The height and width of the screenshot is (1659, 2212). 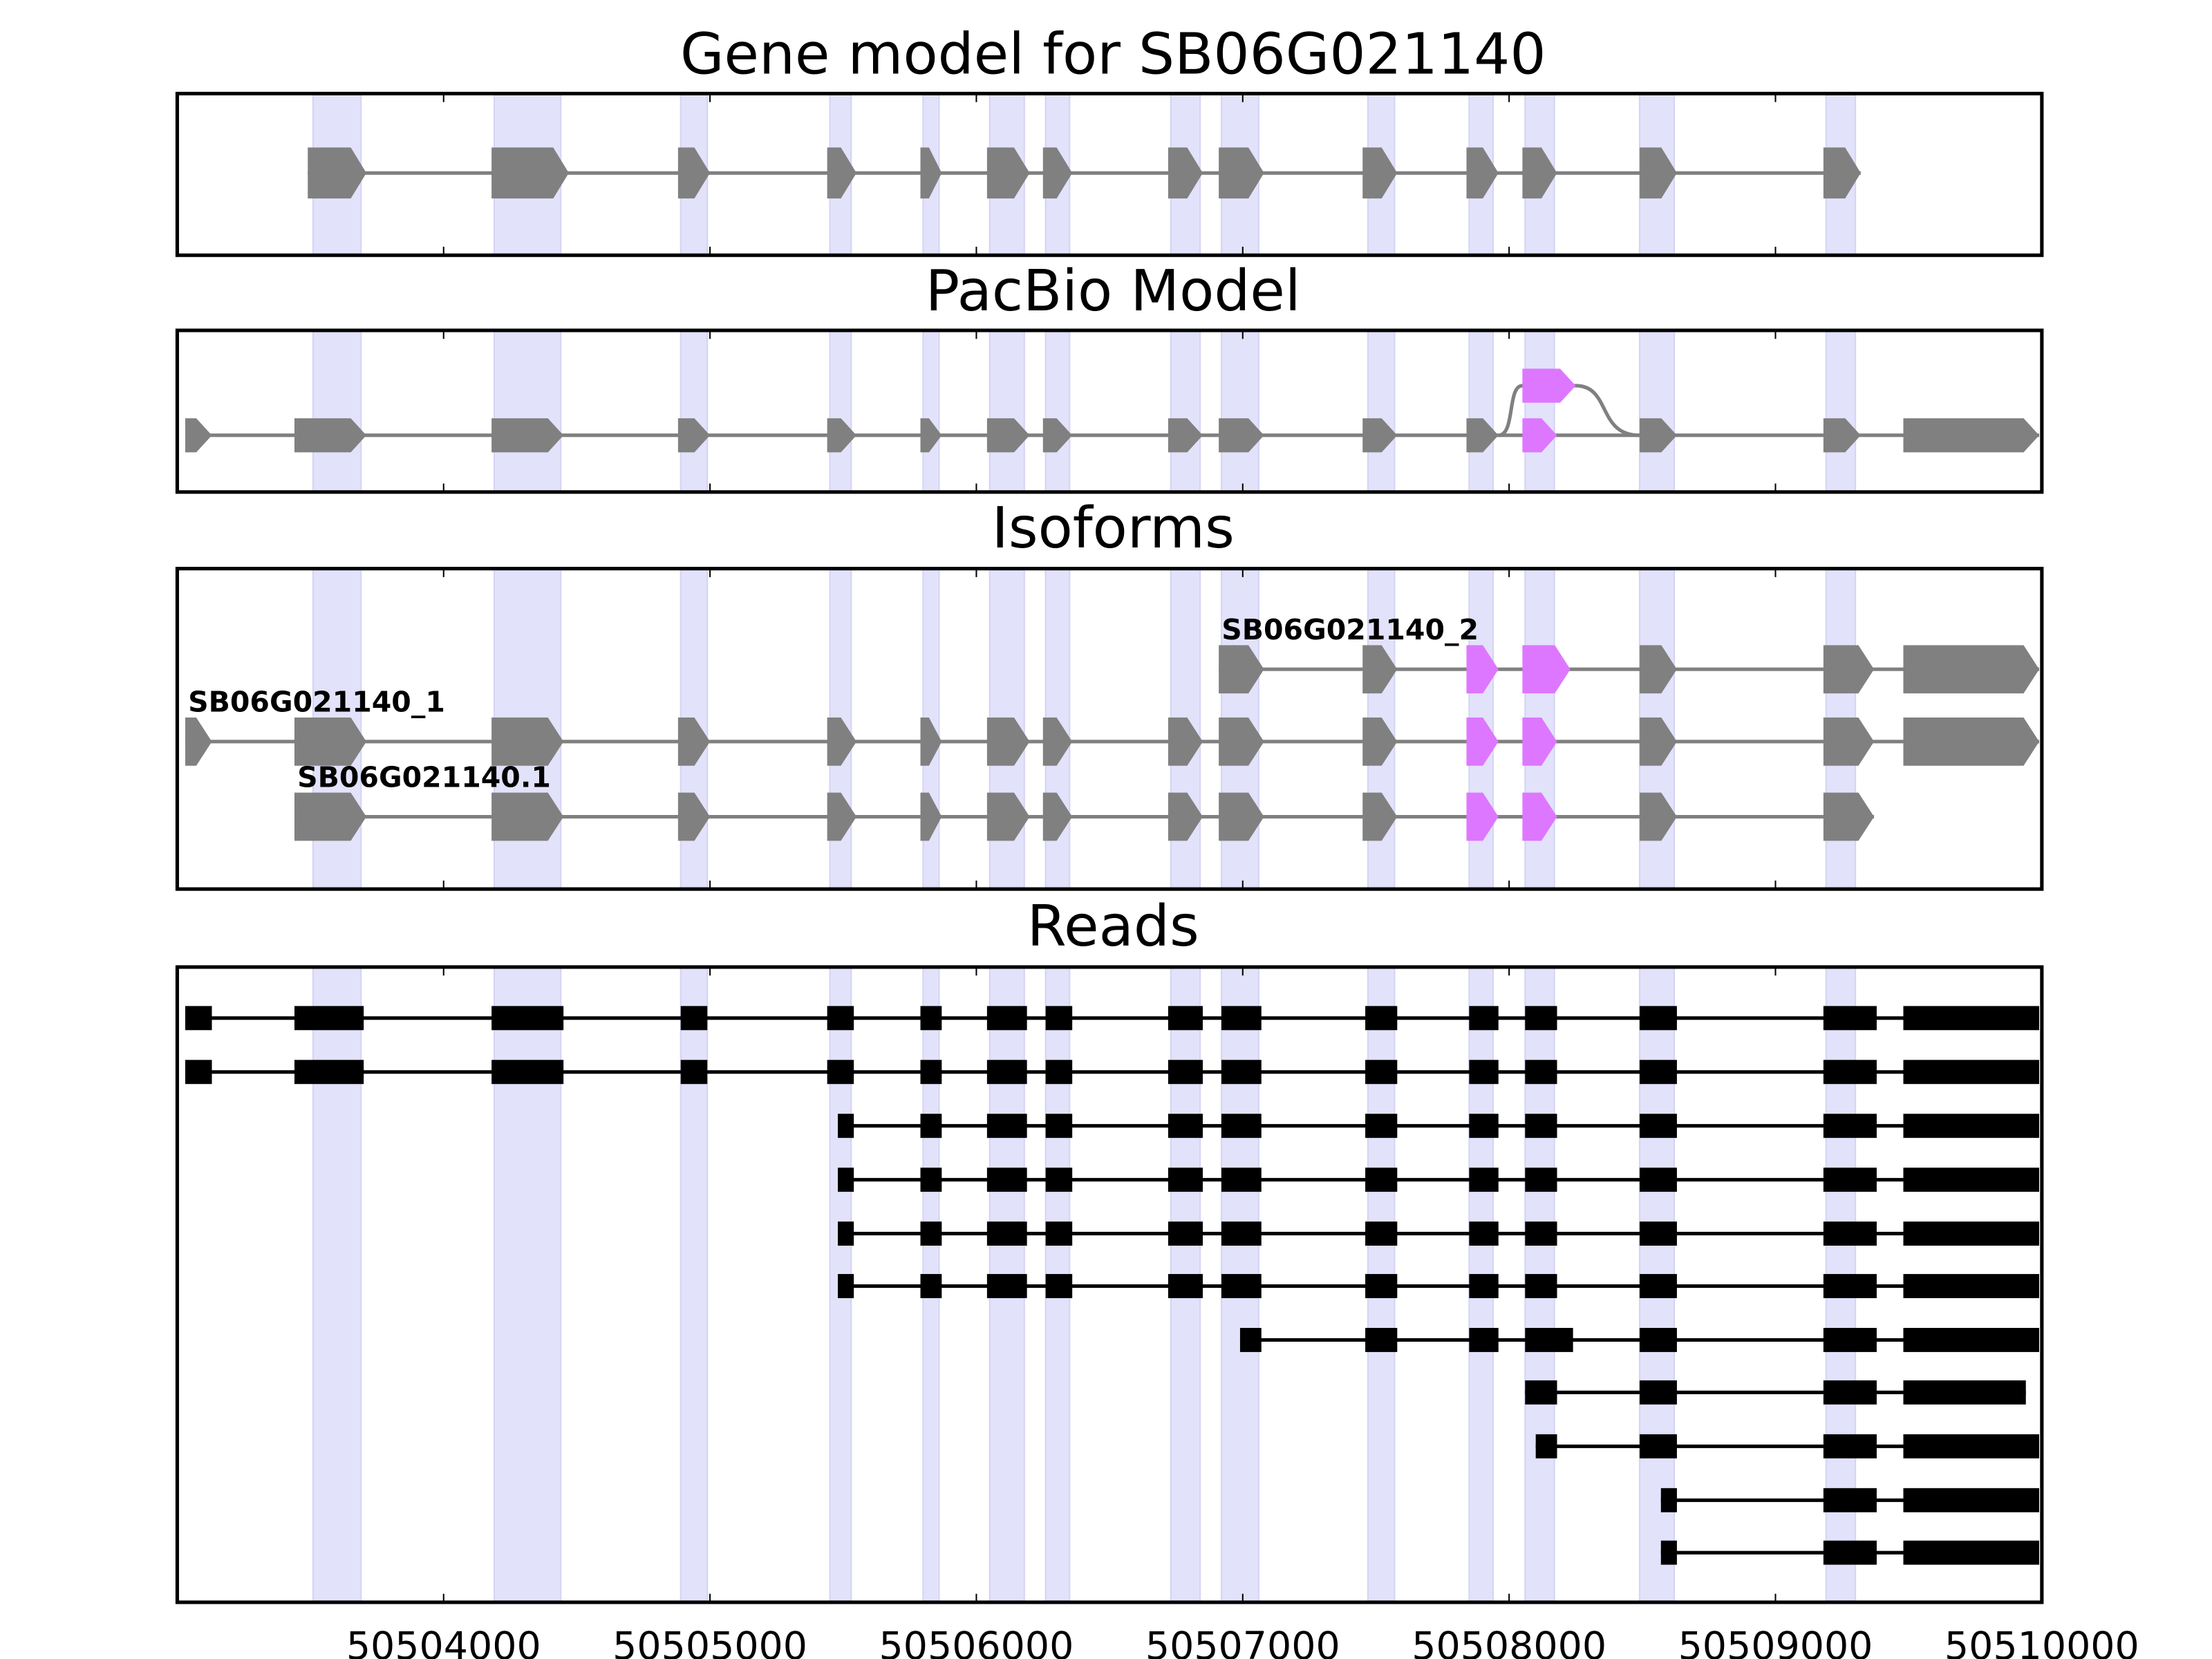 I want to click on isoform-label: SB06G021140_2, so click(x=1350, y=629).